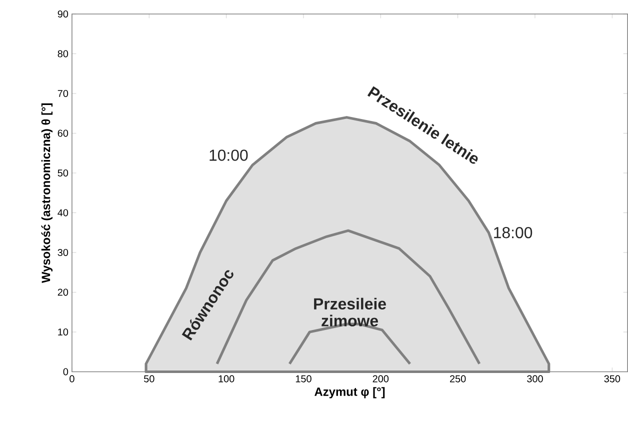 The height and width of the screenshot is (421, 628). Describe the element at coordinates (612, 378) in the screenshot. I see `x-tick-label: 350` at that location.